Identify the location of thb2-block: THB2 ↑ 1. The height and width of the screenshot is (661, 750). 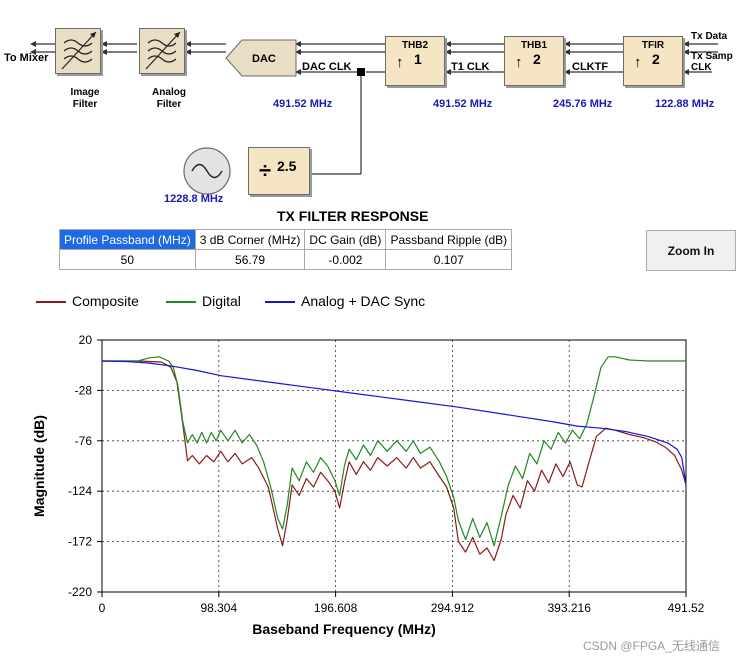
(415, 61).